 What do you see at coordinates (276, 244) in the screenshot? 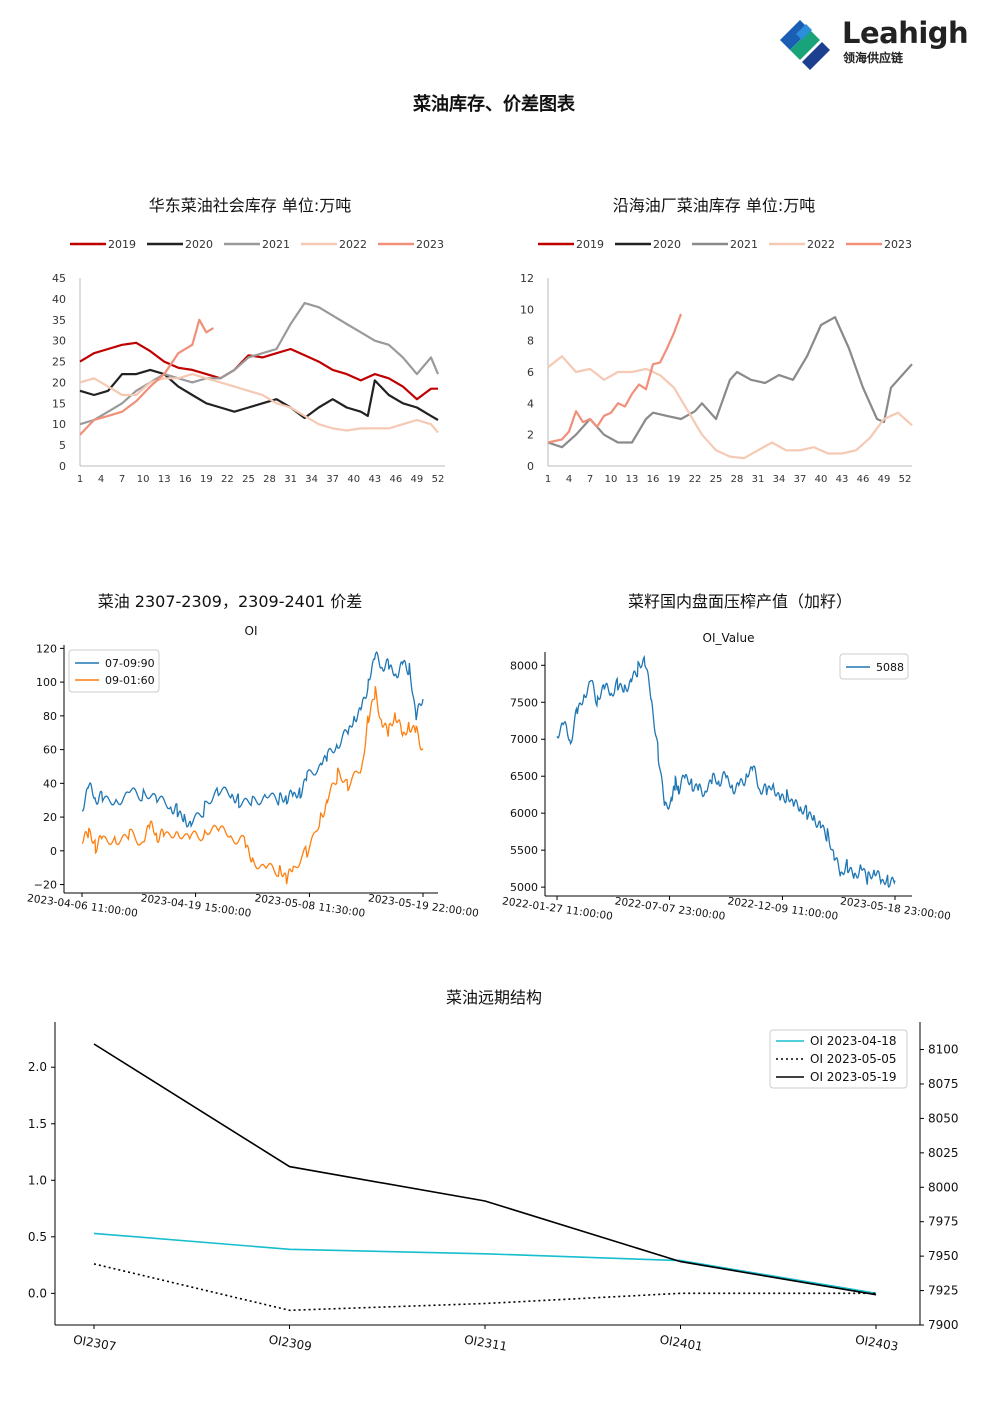
I see `c1-legend-label: 2021` at bounding box center [276, 244].